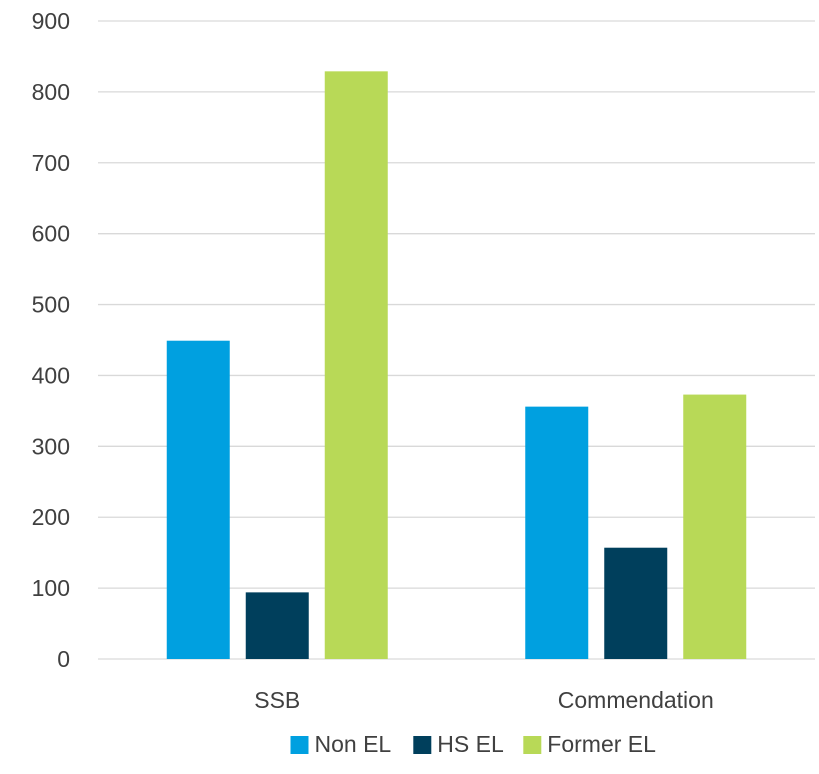  Describe the element at coordinates (484, 700) in the screenshot. I see `x-axis-categories: SSB Commendation` at that location.